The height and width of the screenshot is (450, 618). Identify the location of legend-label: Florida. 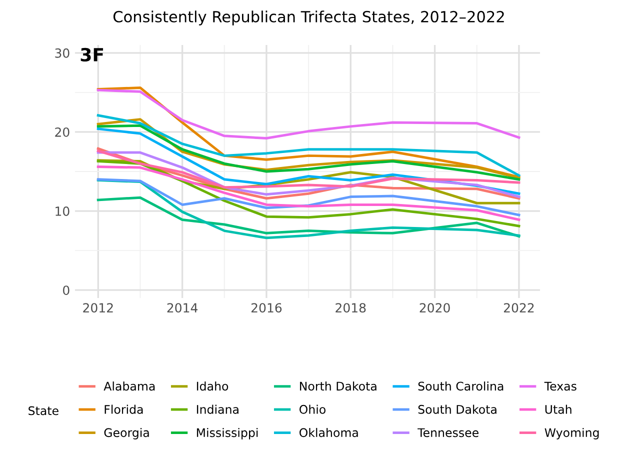
(123, 409).